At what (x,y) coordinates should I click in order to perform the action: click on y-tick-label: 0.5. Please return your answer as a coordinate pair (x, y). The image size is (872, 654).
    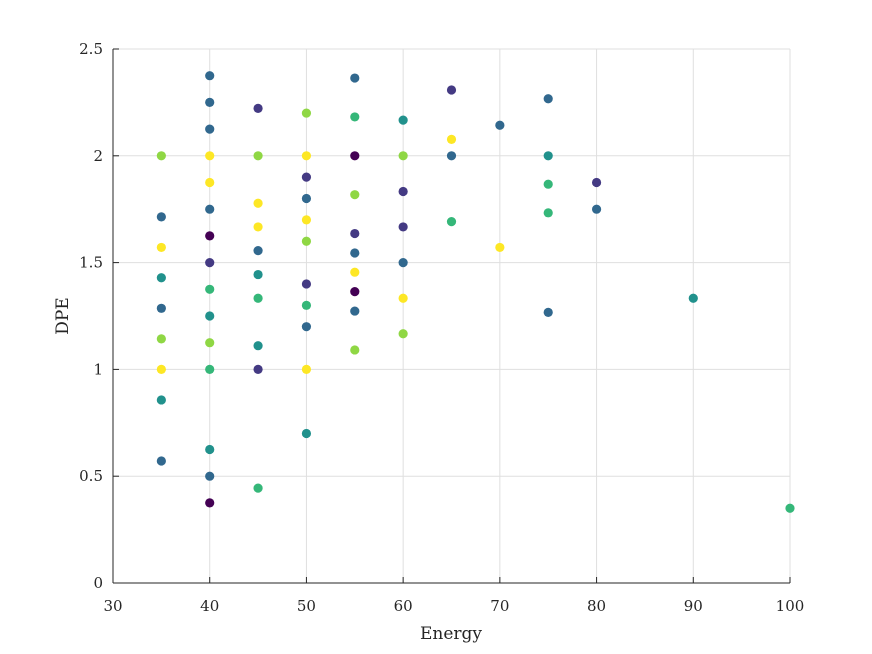
    Looking at the image, I should click on (91, 476).